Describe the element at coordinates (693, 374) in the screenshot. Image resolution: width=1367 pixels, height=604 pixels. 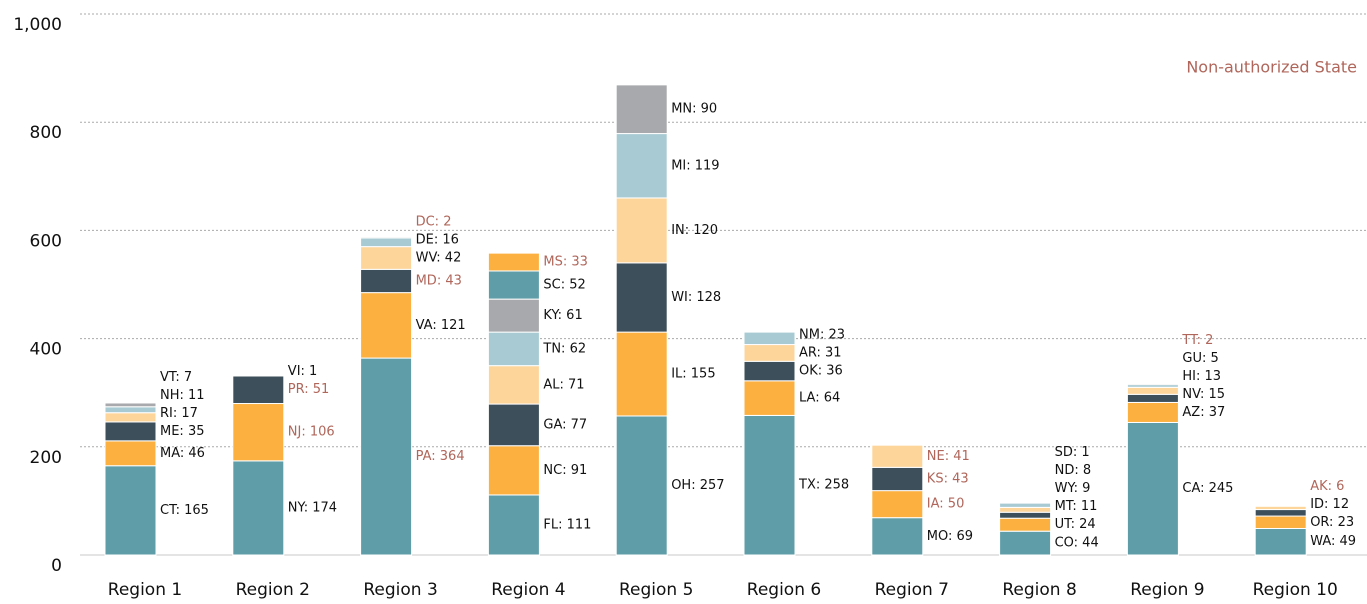
I see `segment-label: IL: 155` at that location.